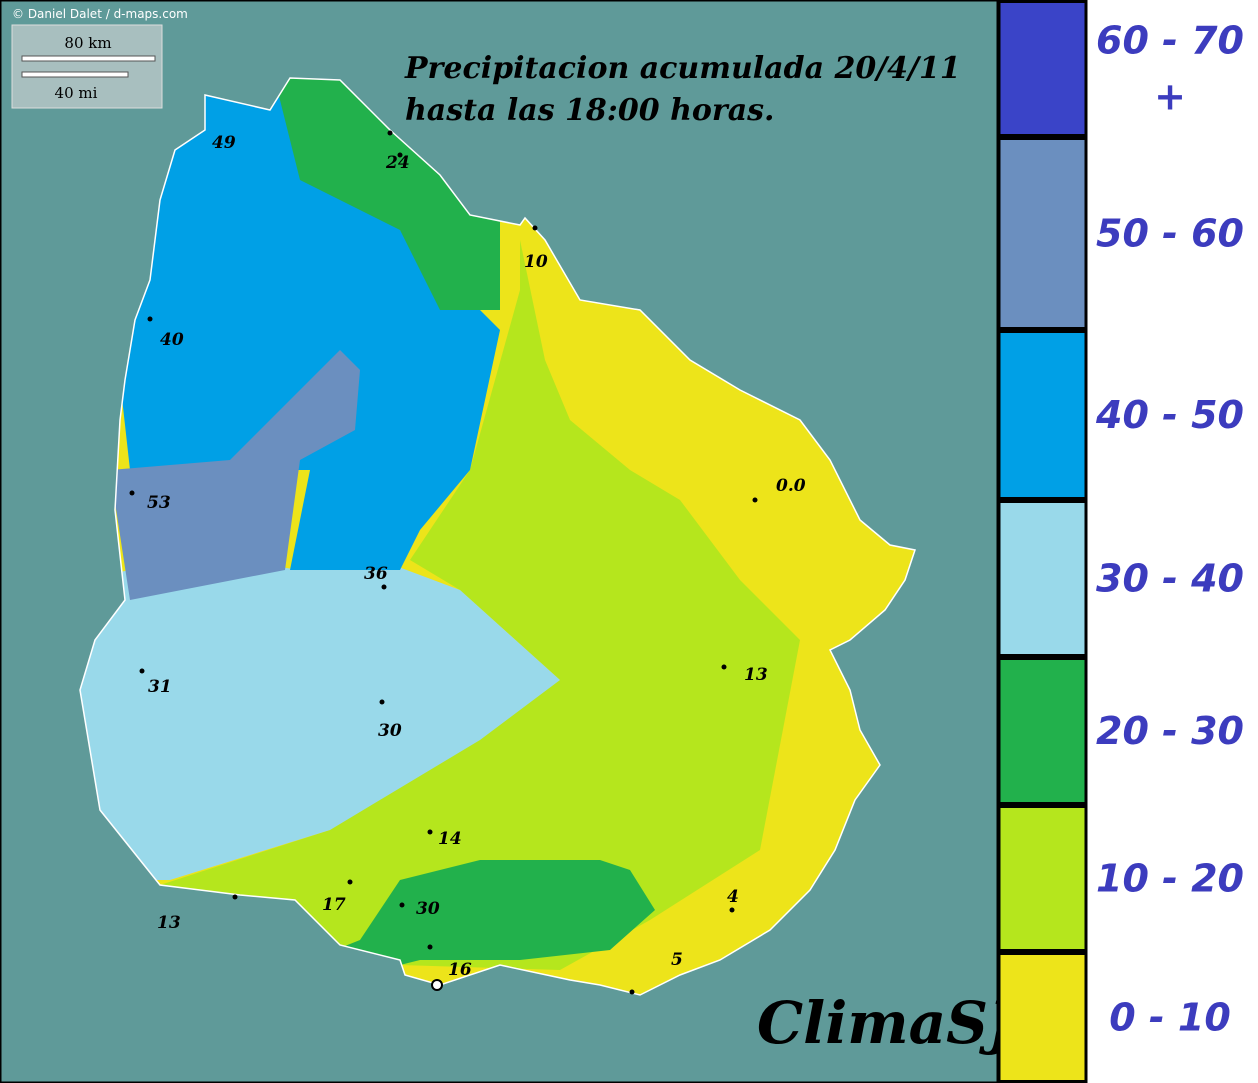  I want to click on legend-label: 50 - 60, so click(1170, 234).